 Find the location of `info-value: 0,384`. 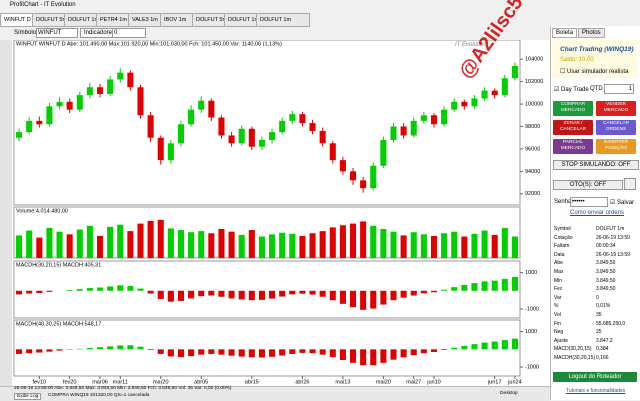

info-value: 0,384 is located at coordinates (602, 349).